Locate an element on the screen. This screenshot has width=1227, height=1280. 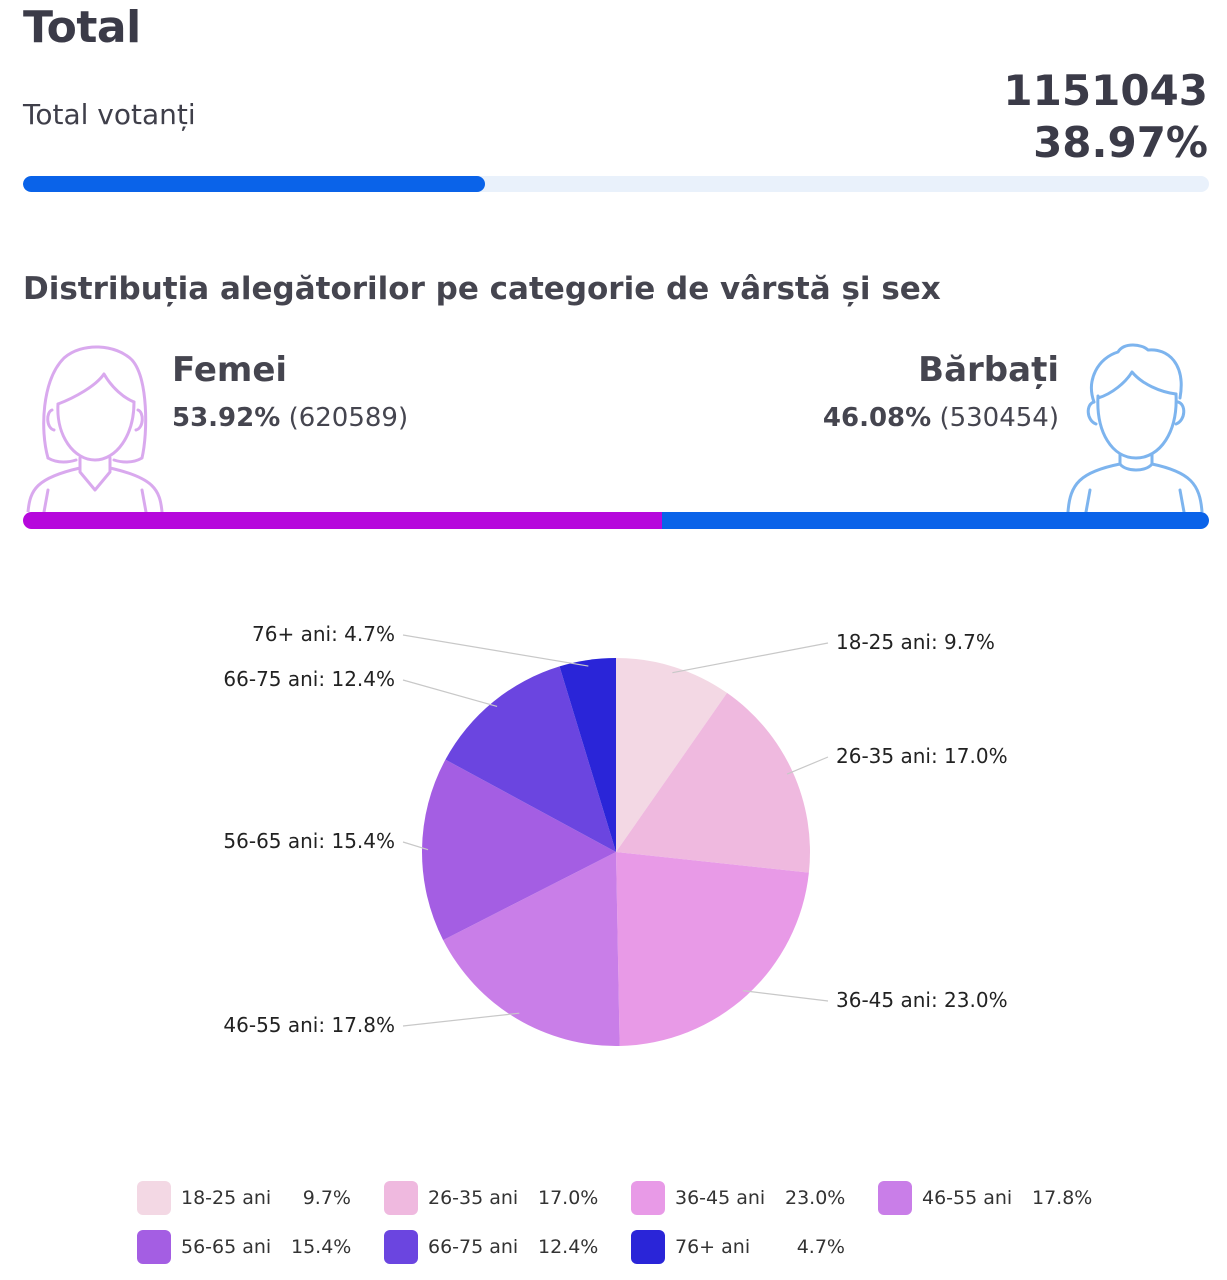
legend-value: 4.7% is located at coordinates (820, 1247).